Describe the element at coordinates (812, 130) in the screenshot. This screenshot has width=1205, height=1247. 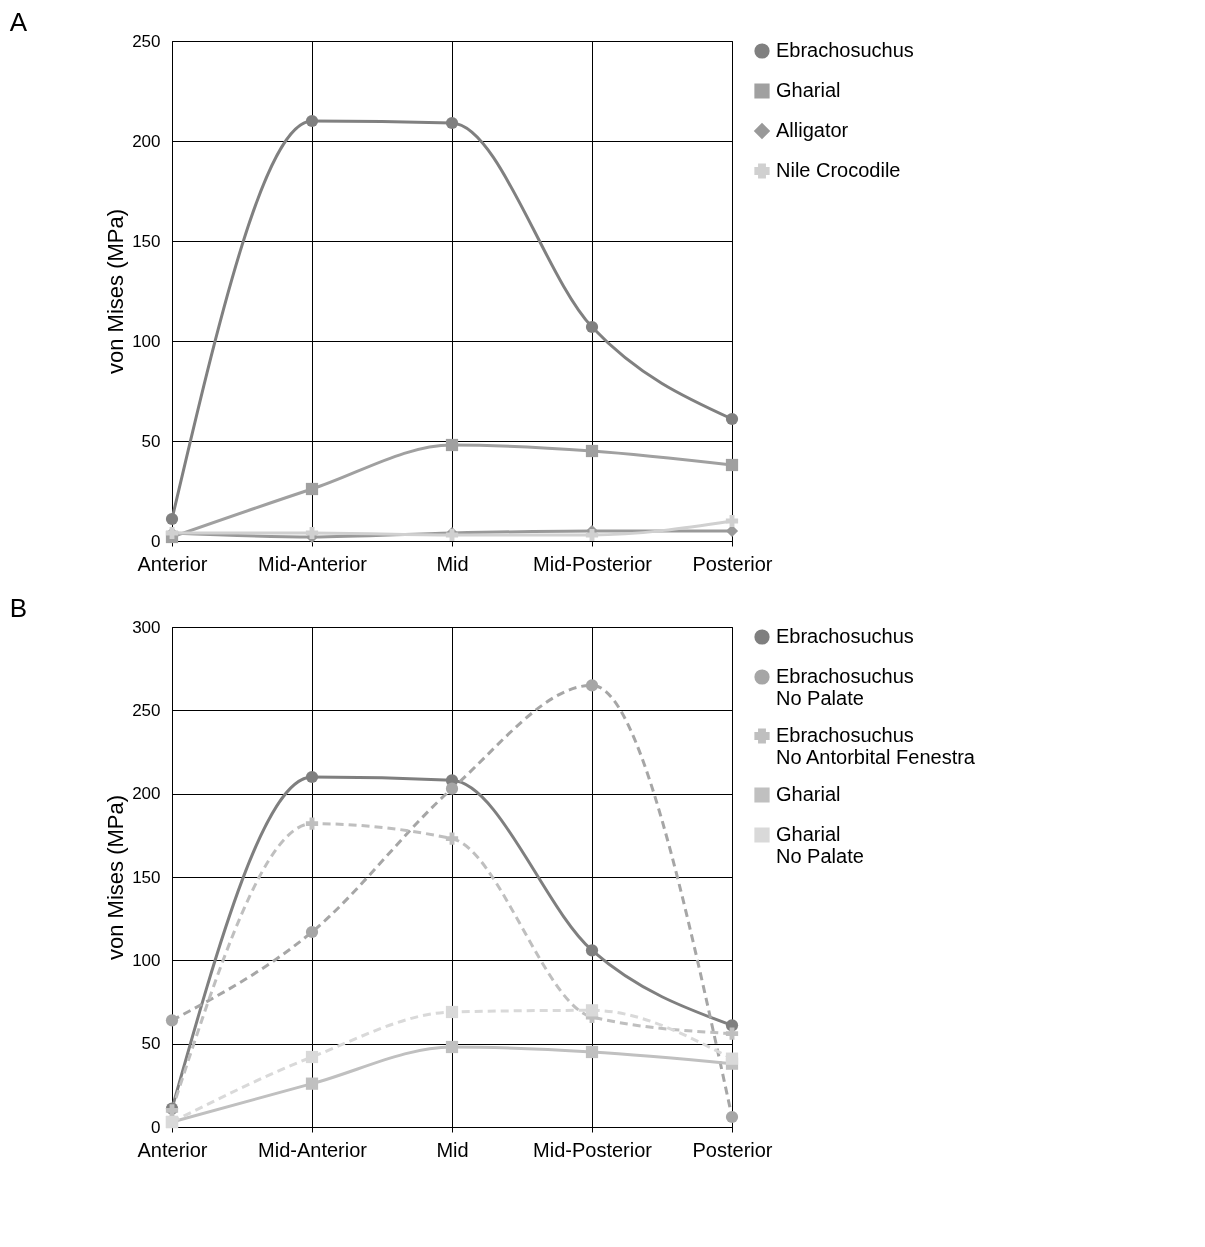
I see `legend-label: Alligator` at that location.